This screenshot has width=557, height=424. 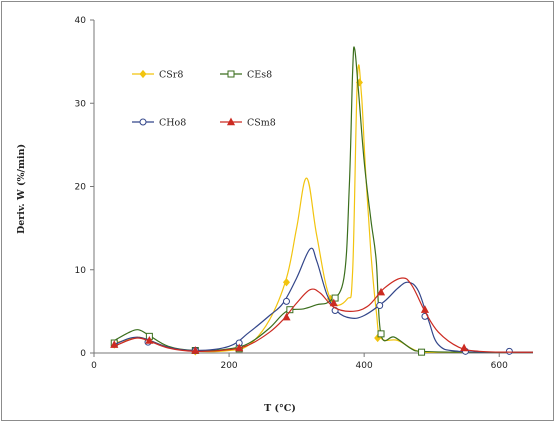 What do you see at coordinates (499, 366) in the screenshot?
I see `x-tick-label: 600` at bounding box center [499, 366].